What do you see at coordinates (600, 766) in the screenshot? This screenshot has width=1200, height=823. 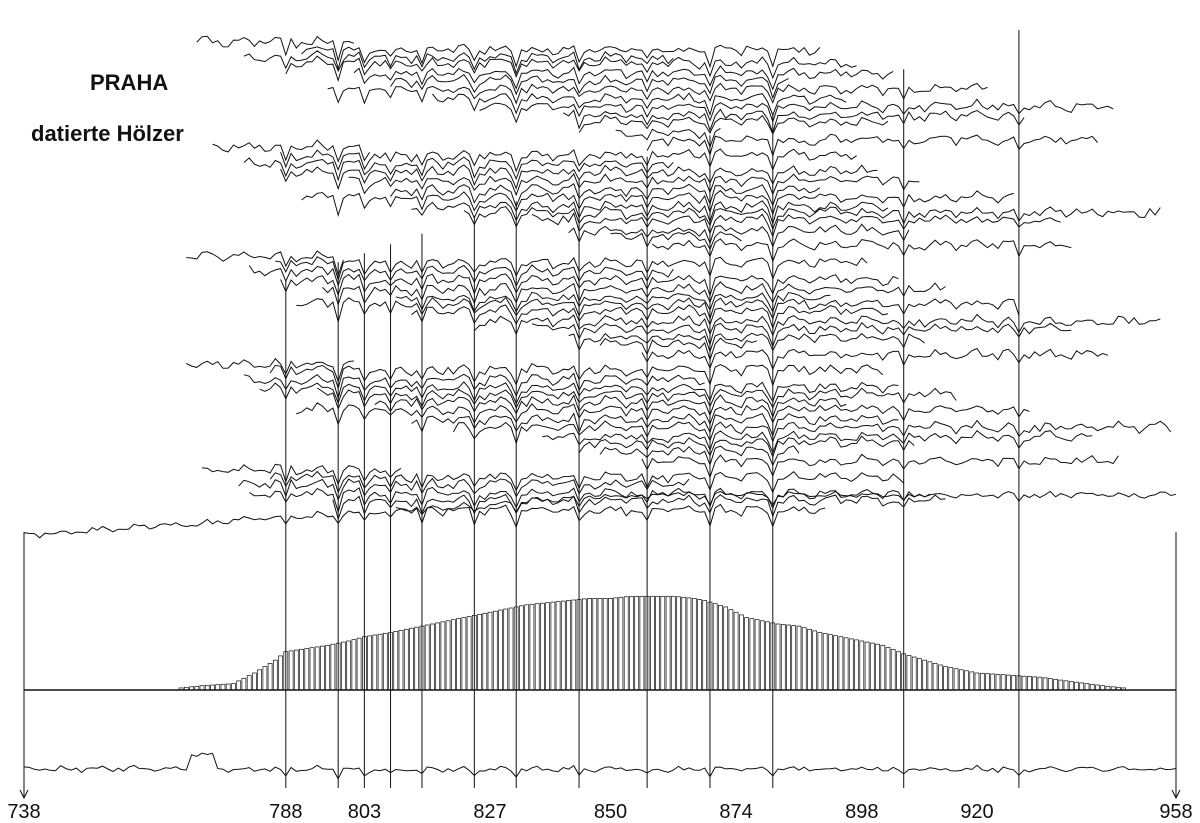 I see `reference-curve` at bounding box center [600, 766].